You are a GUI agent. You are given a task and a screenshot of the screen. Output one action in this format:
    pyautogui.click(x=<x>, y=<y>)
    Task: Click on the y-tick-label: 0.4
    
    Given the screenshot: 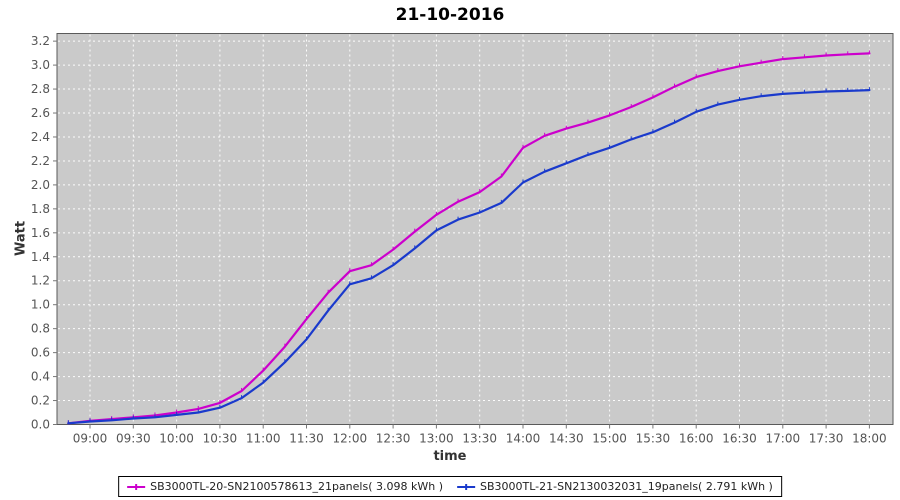 What is the action you would take?
    pyautogui.click(x=40, y=377)
    